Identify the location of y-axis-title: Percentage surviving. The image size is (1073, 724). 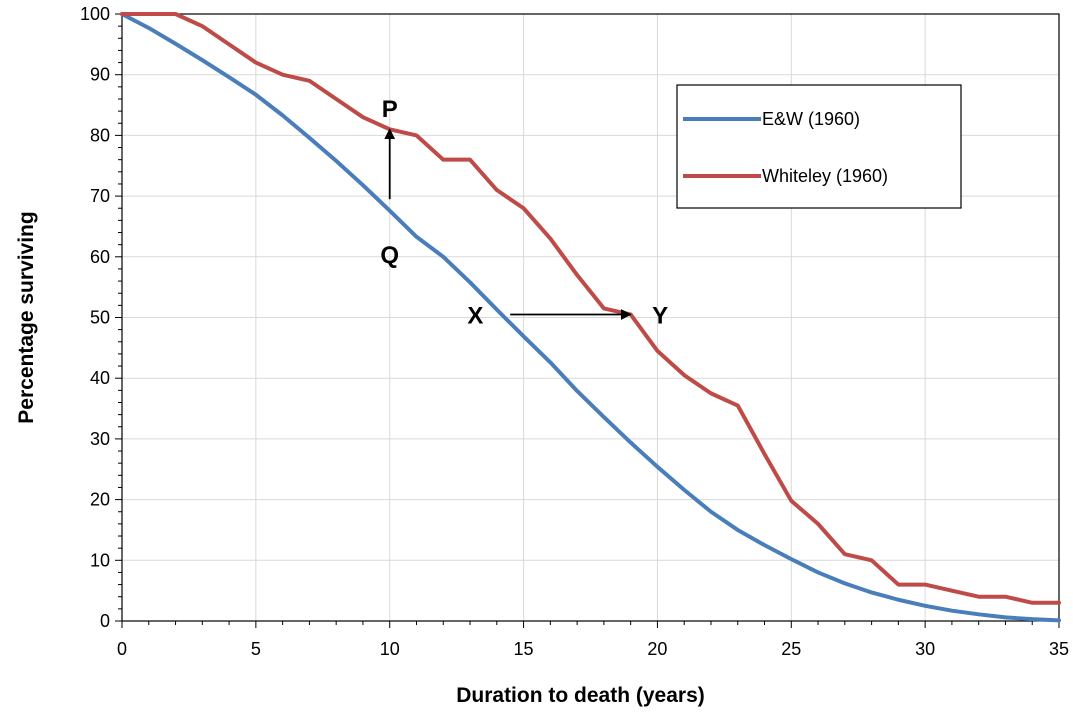
(26, 317).